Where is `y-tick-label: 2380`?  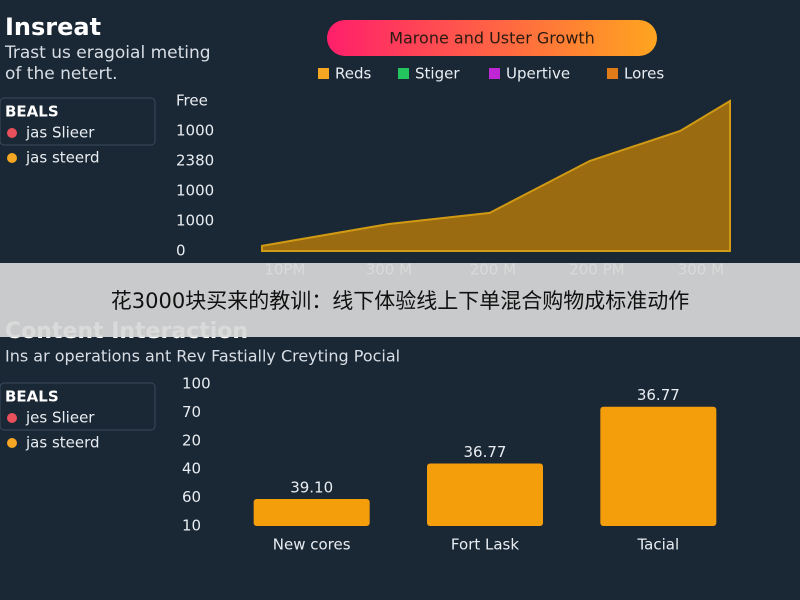 y-tick-label: 2380 is located at coordinates (195, 161).